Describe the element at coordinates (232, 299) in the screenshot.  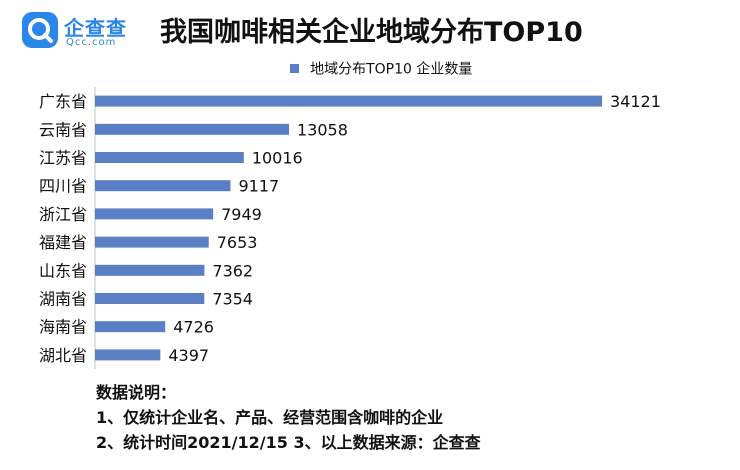
I see `value-label: 7354` at that location.